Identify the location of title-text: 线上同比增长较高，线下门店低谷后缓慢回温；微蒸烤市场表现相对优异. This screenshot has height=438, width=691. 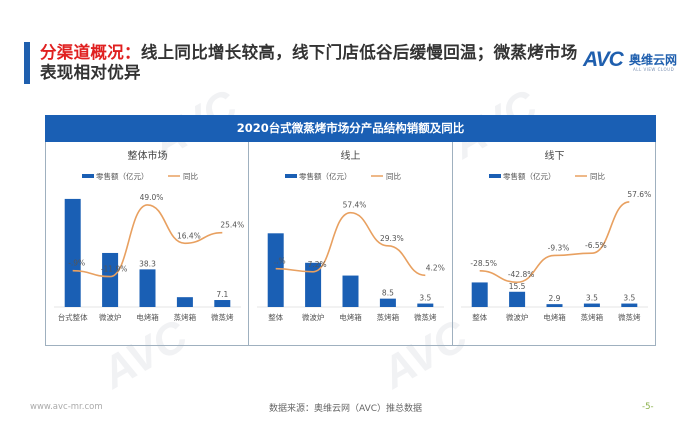
(309, 62).